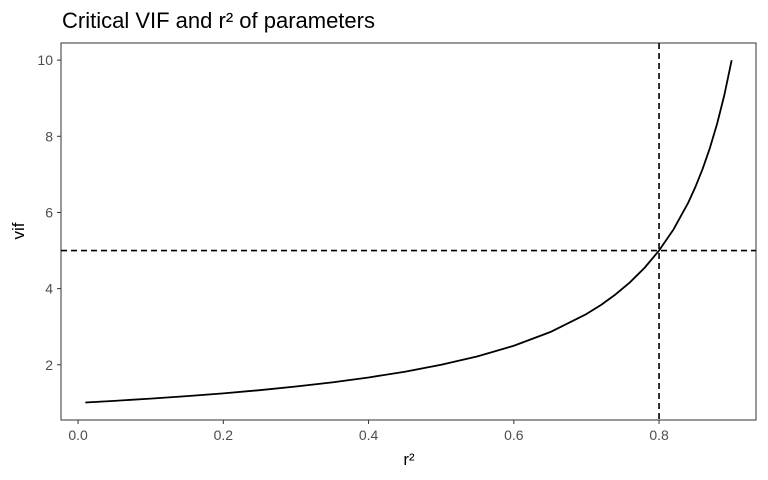  Describe the element at coordinates (18, 230) in the screenshot. I see `y-axis-title: vif` at that location.